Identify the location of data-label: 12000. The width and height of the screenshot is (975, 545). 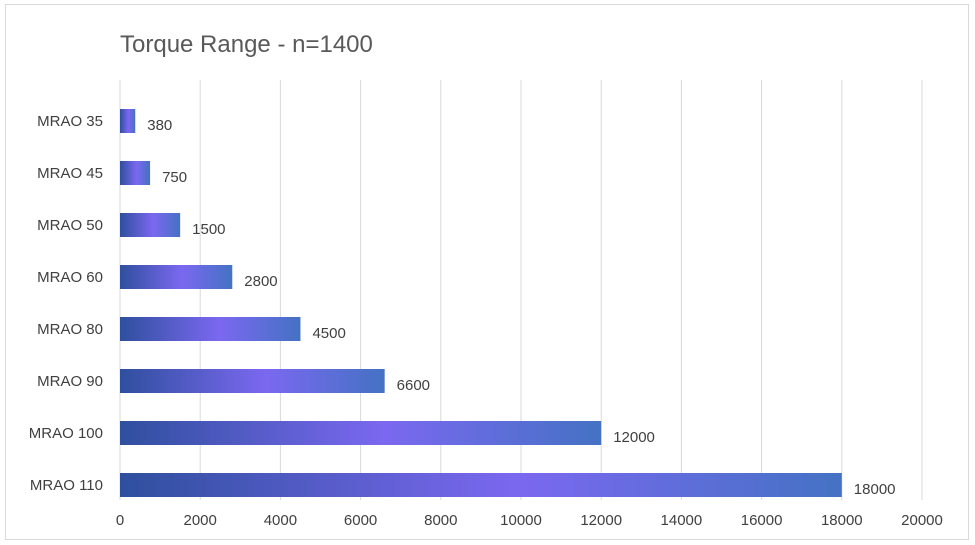
(634, 437).